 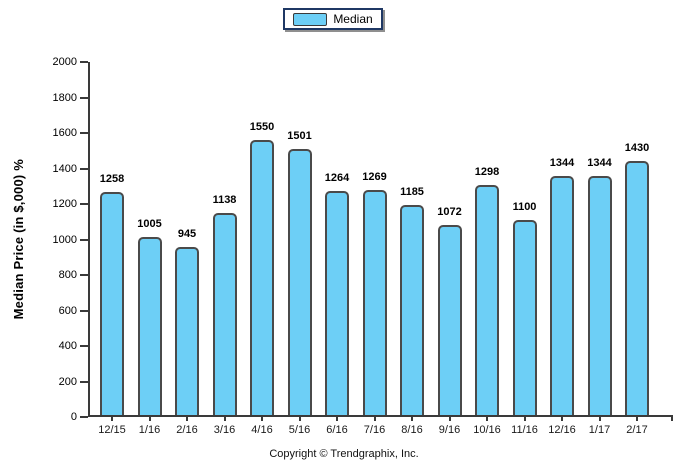 I want to click on bar-value-label: 1100, so click(x=524, y=206).